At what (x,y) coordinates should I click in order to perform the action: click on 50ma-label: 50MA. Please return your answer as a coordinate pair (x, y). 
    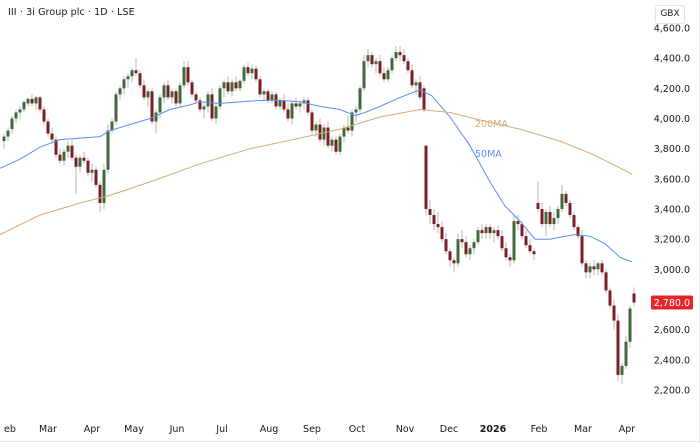
    Looking at the image, I should click on (488, 154).